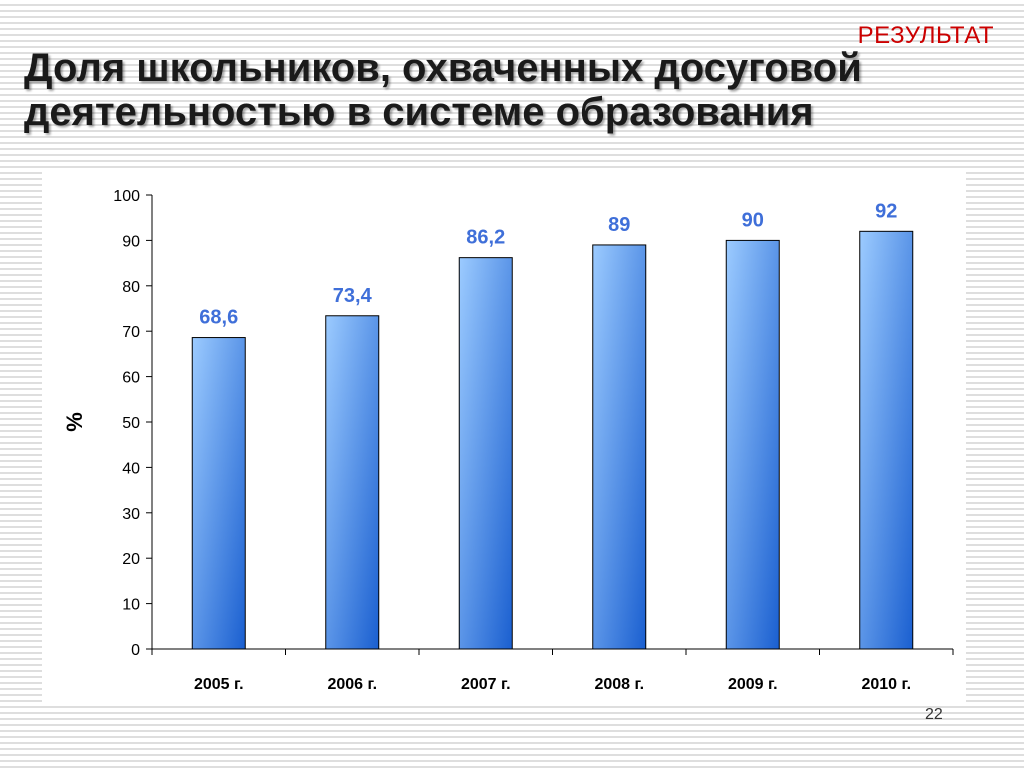 The height and width of the screenshot is (768, 1024). What do you see at coordinates (352, 684) in the screenshot?
I see `x-tick-label: 2006 г.` at bounding box center [352, 684].